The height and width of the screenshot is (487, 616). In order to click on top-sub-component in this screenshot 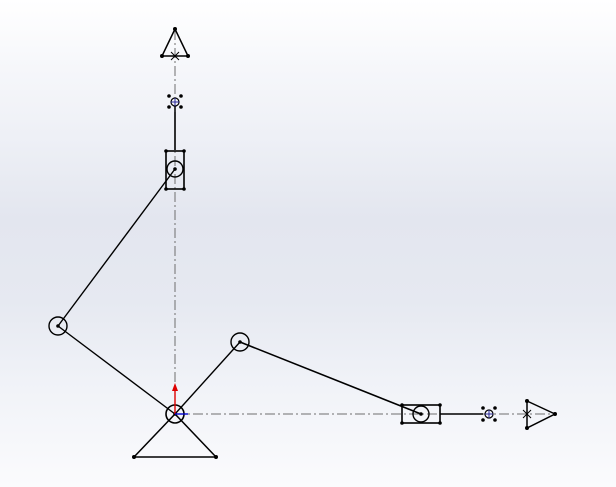, I will do `click(175, 103)`.